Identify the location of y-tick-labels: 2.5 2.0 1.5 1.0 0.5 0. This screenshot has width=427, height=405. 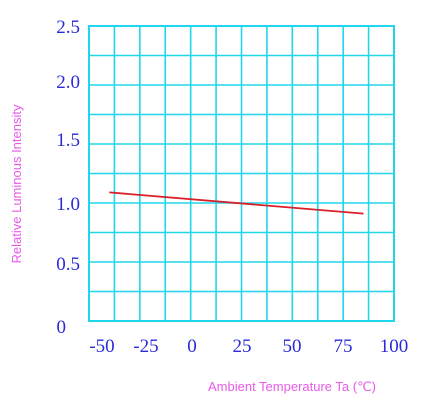
(68, 177).